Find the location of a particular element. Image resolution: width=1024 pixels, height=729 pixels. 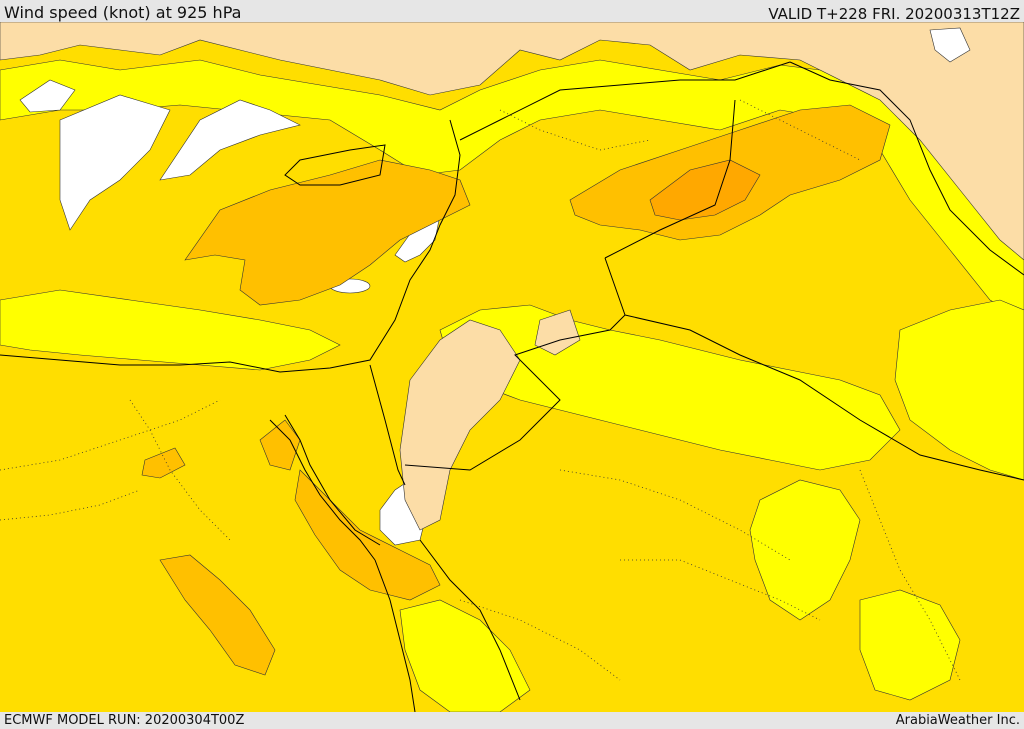

valid-time: VALID T+228 FRI. 20200313T12Z is located at coordinates (894, 14).